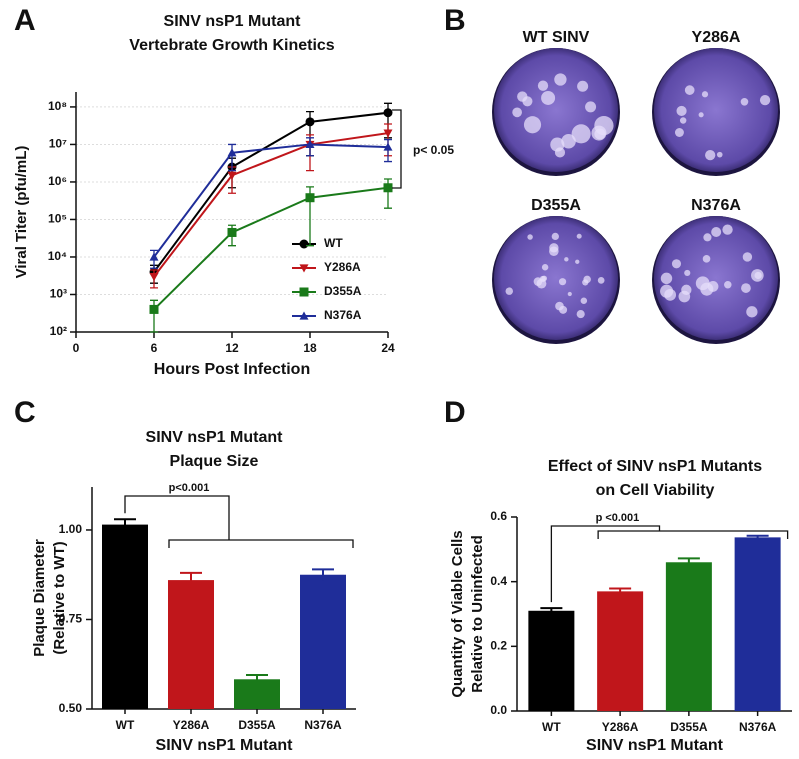 This screenshot has height=759, width=799. Describe the element at coordinates (57, 256) in the screenshot. I see `y-tick-label: 10⁴` at that location.